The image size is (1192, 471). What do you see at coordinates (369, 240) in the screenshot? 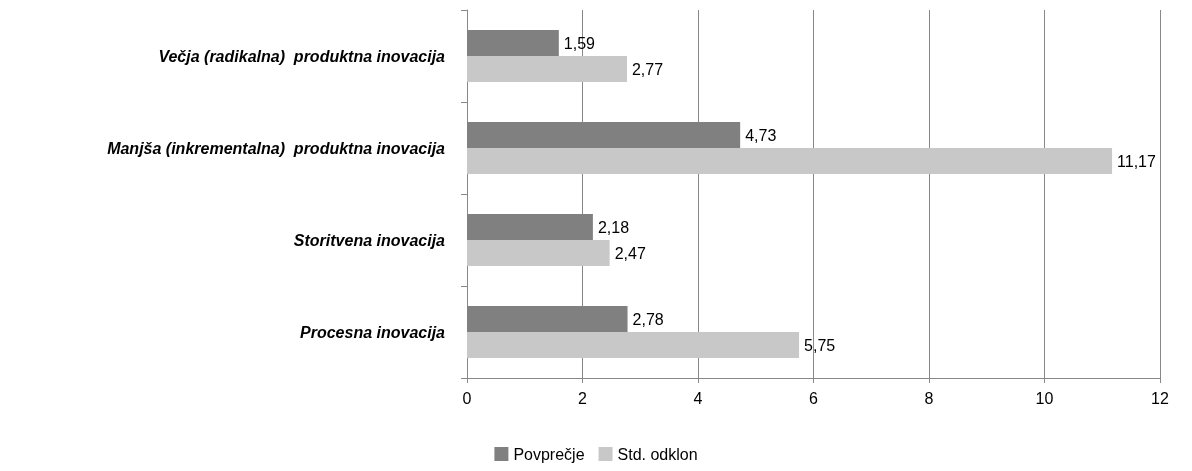
I see `y-tick-label: Storitvena inovacija` at bounding box center [369, 240].